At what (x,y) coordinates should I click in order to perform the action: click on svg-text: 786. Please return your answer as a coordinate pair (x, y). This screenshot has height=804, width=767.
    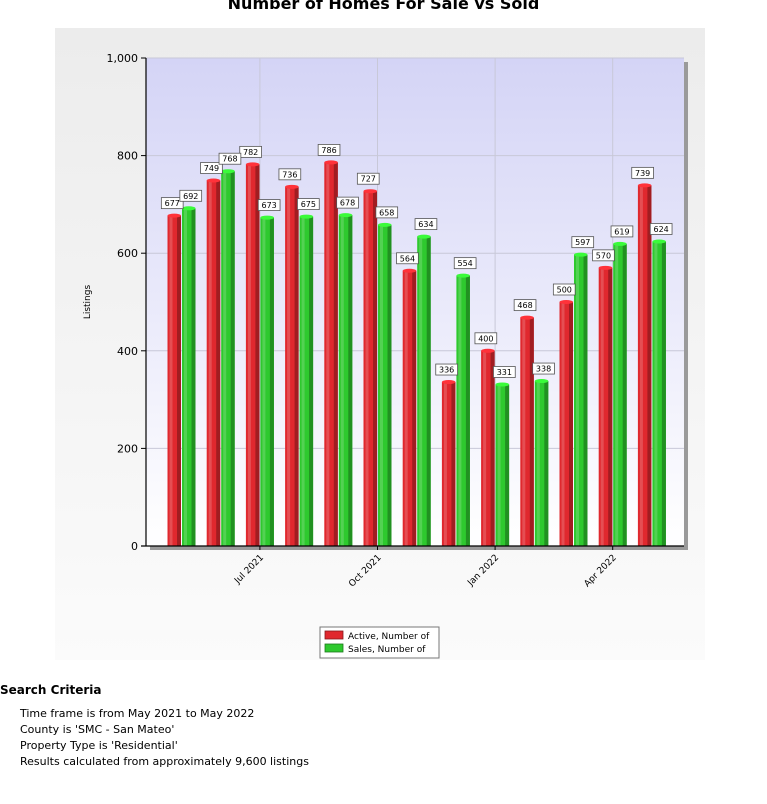
    Looking at the image, I should click on (328, 150).